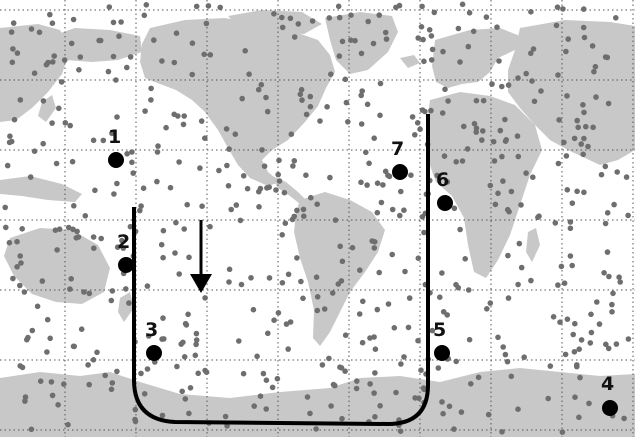 This screenshot has width=635, height=437. What do you see at coordinates (399, 159) in the screenshot?
I see `station-7: 7` at bounding box center [399, 159].